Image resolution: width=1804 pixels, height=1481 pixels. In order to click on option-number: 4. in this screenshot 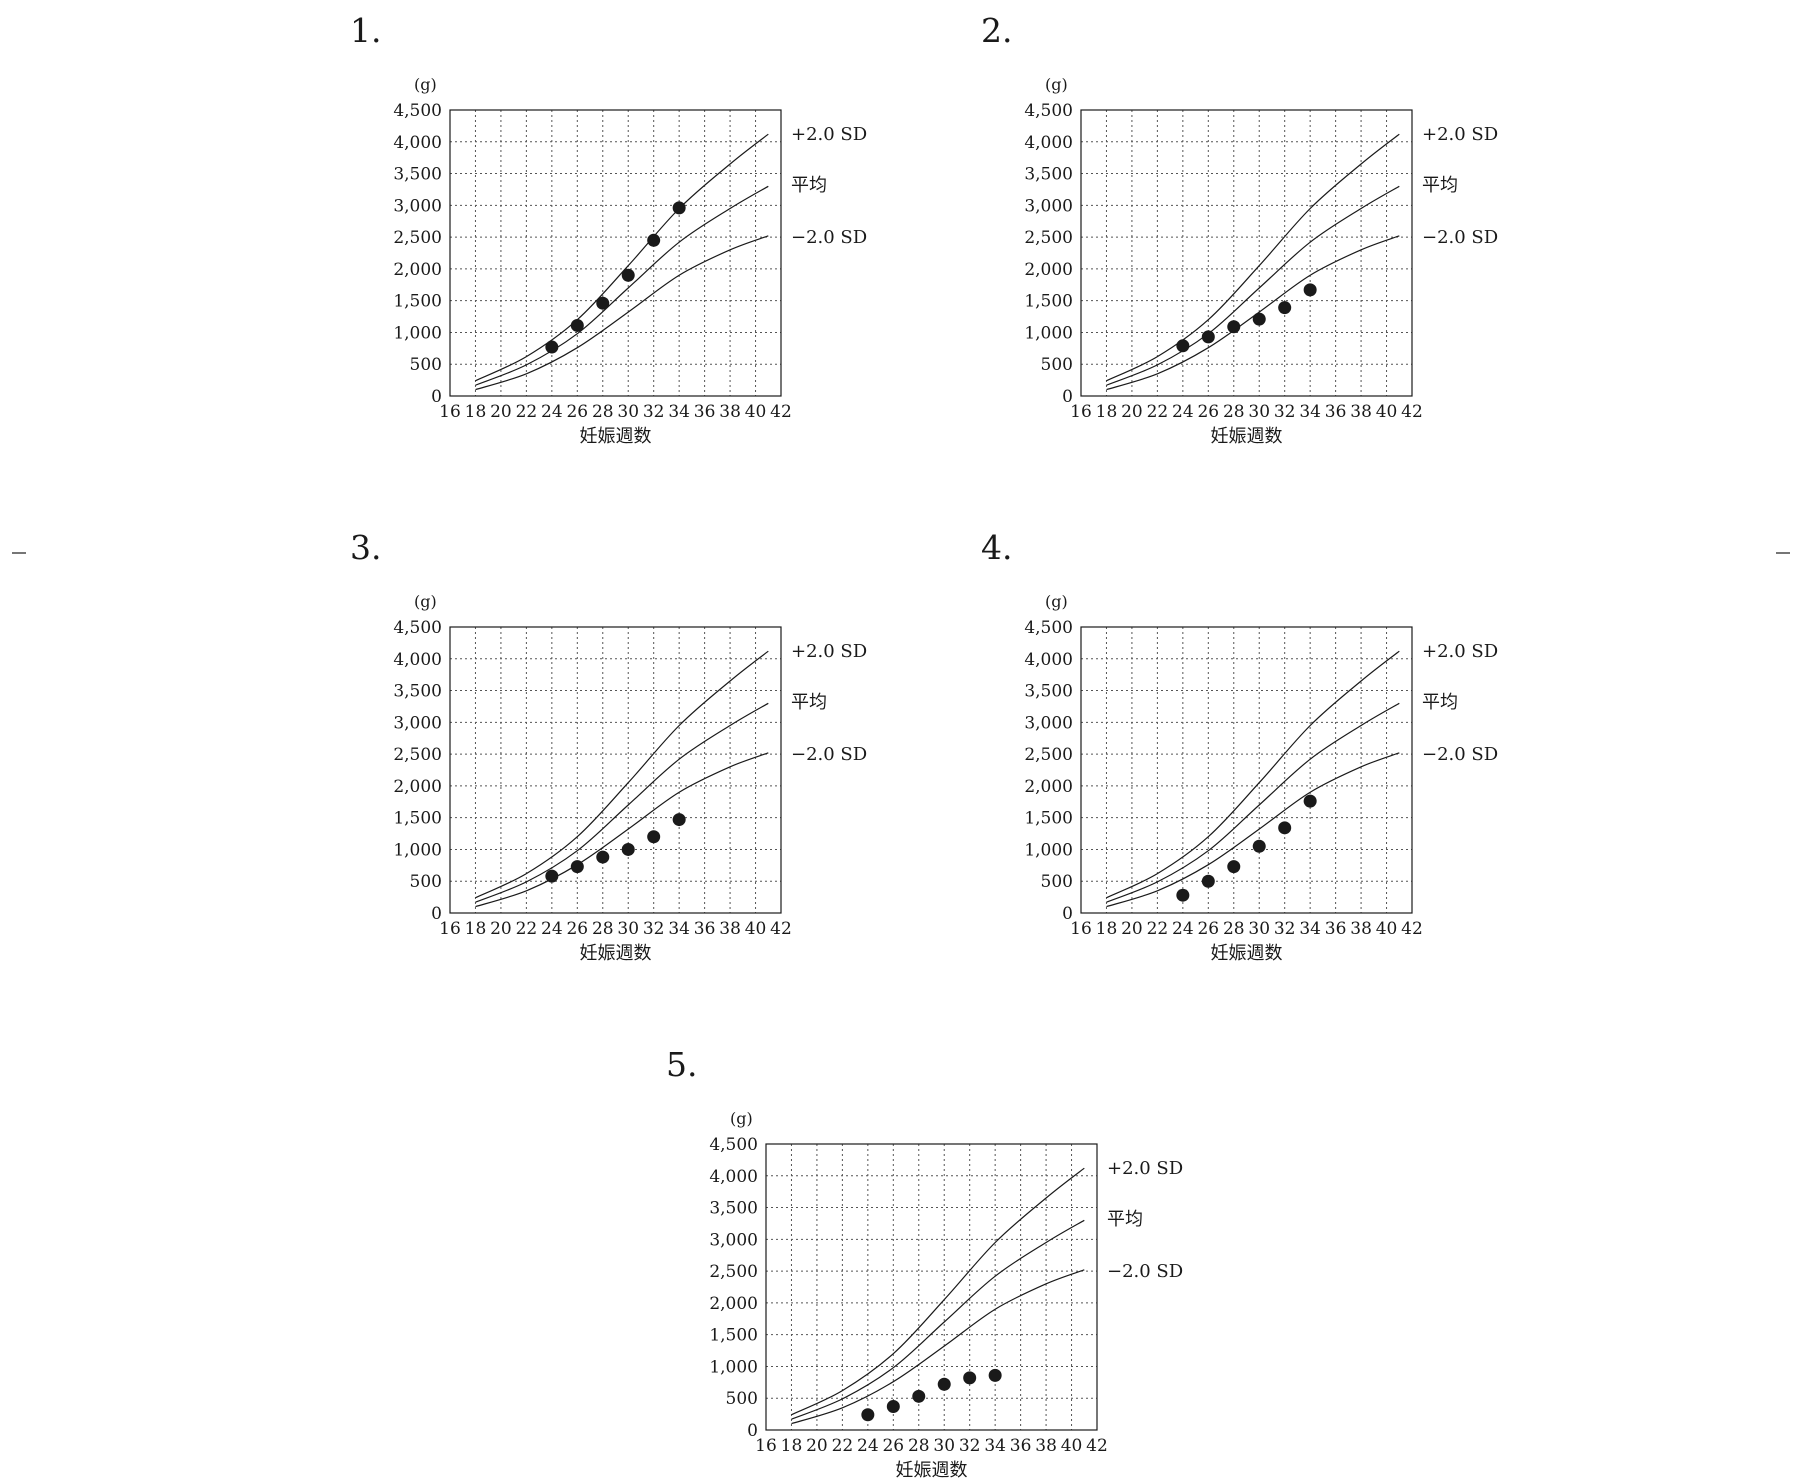, I will do `click(997, 547)`.